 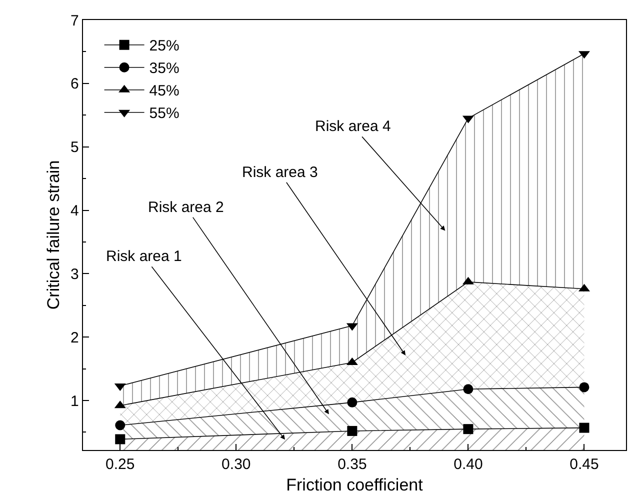 I want to click on y-tick-label: 1, so click(x=74, y=401).